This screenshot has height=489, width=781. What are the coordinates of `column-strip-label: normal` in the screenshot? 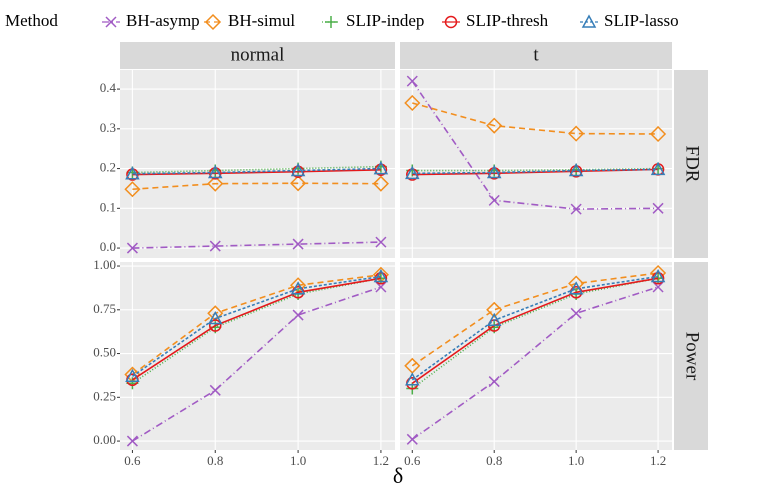 It's located at (258, 54).